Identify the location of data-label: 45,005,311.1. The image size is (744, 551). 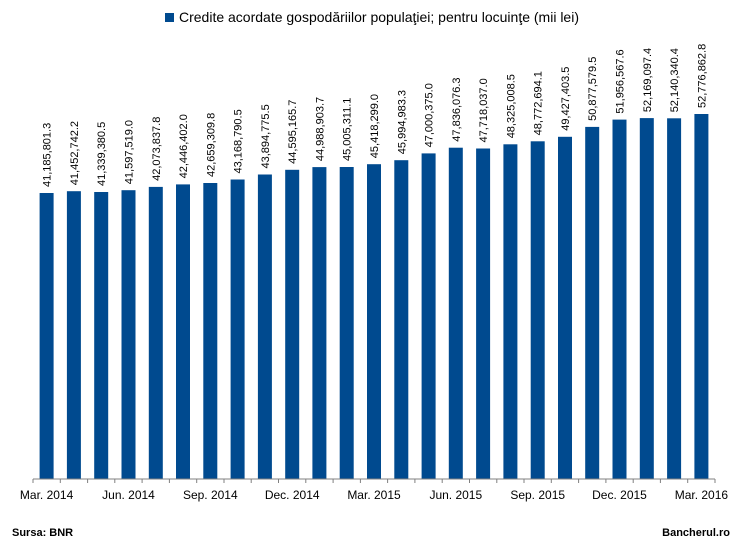
(348, 129).